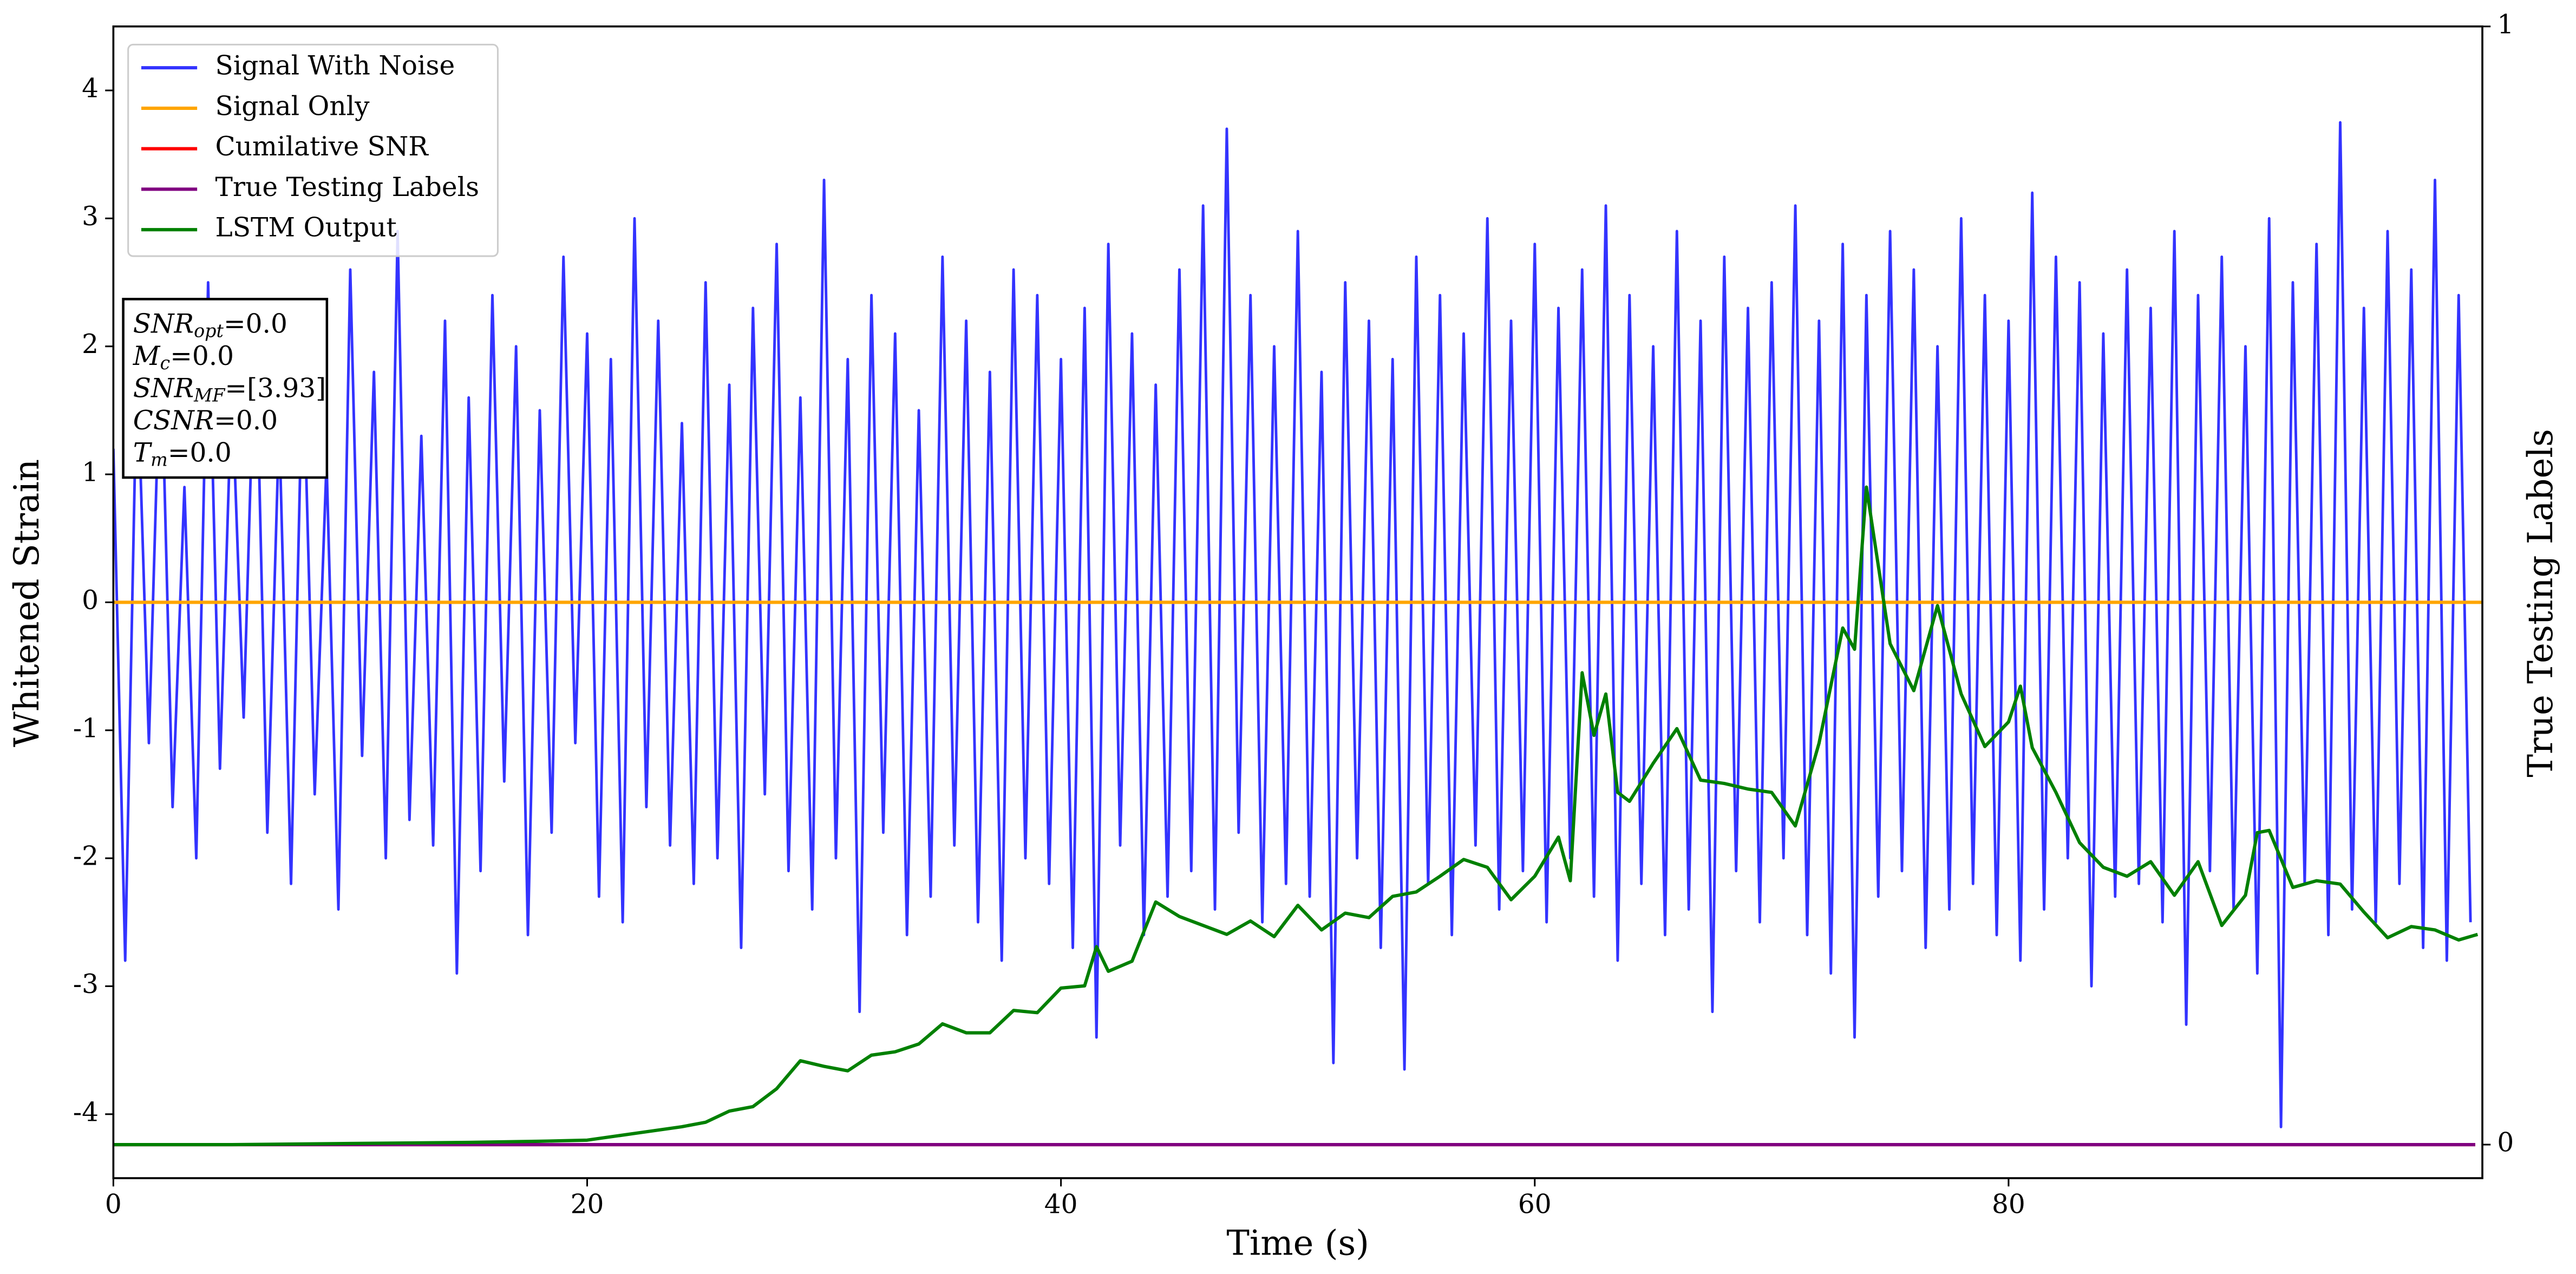 Image resolution: width=2576 pixels, height=1274 pixels. Describe the element at coordinates (2505, 24) in the screenshot. I see `y2-tick-label: 1` at that location.